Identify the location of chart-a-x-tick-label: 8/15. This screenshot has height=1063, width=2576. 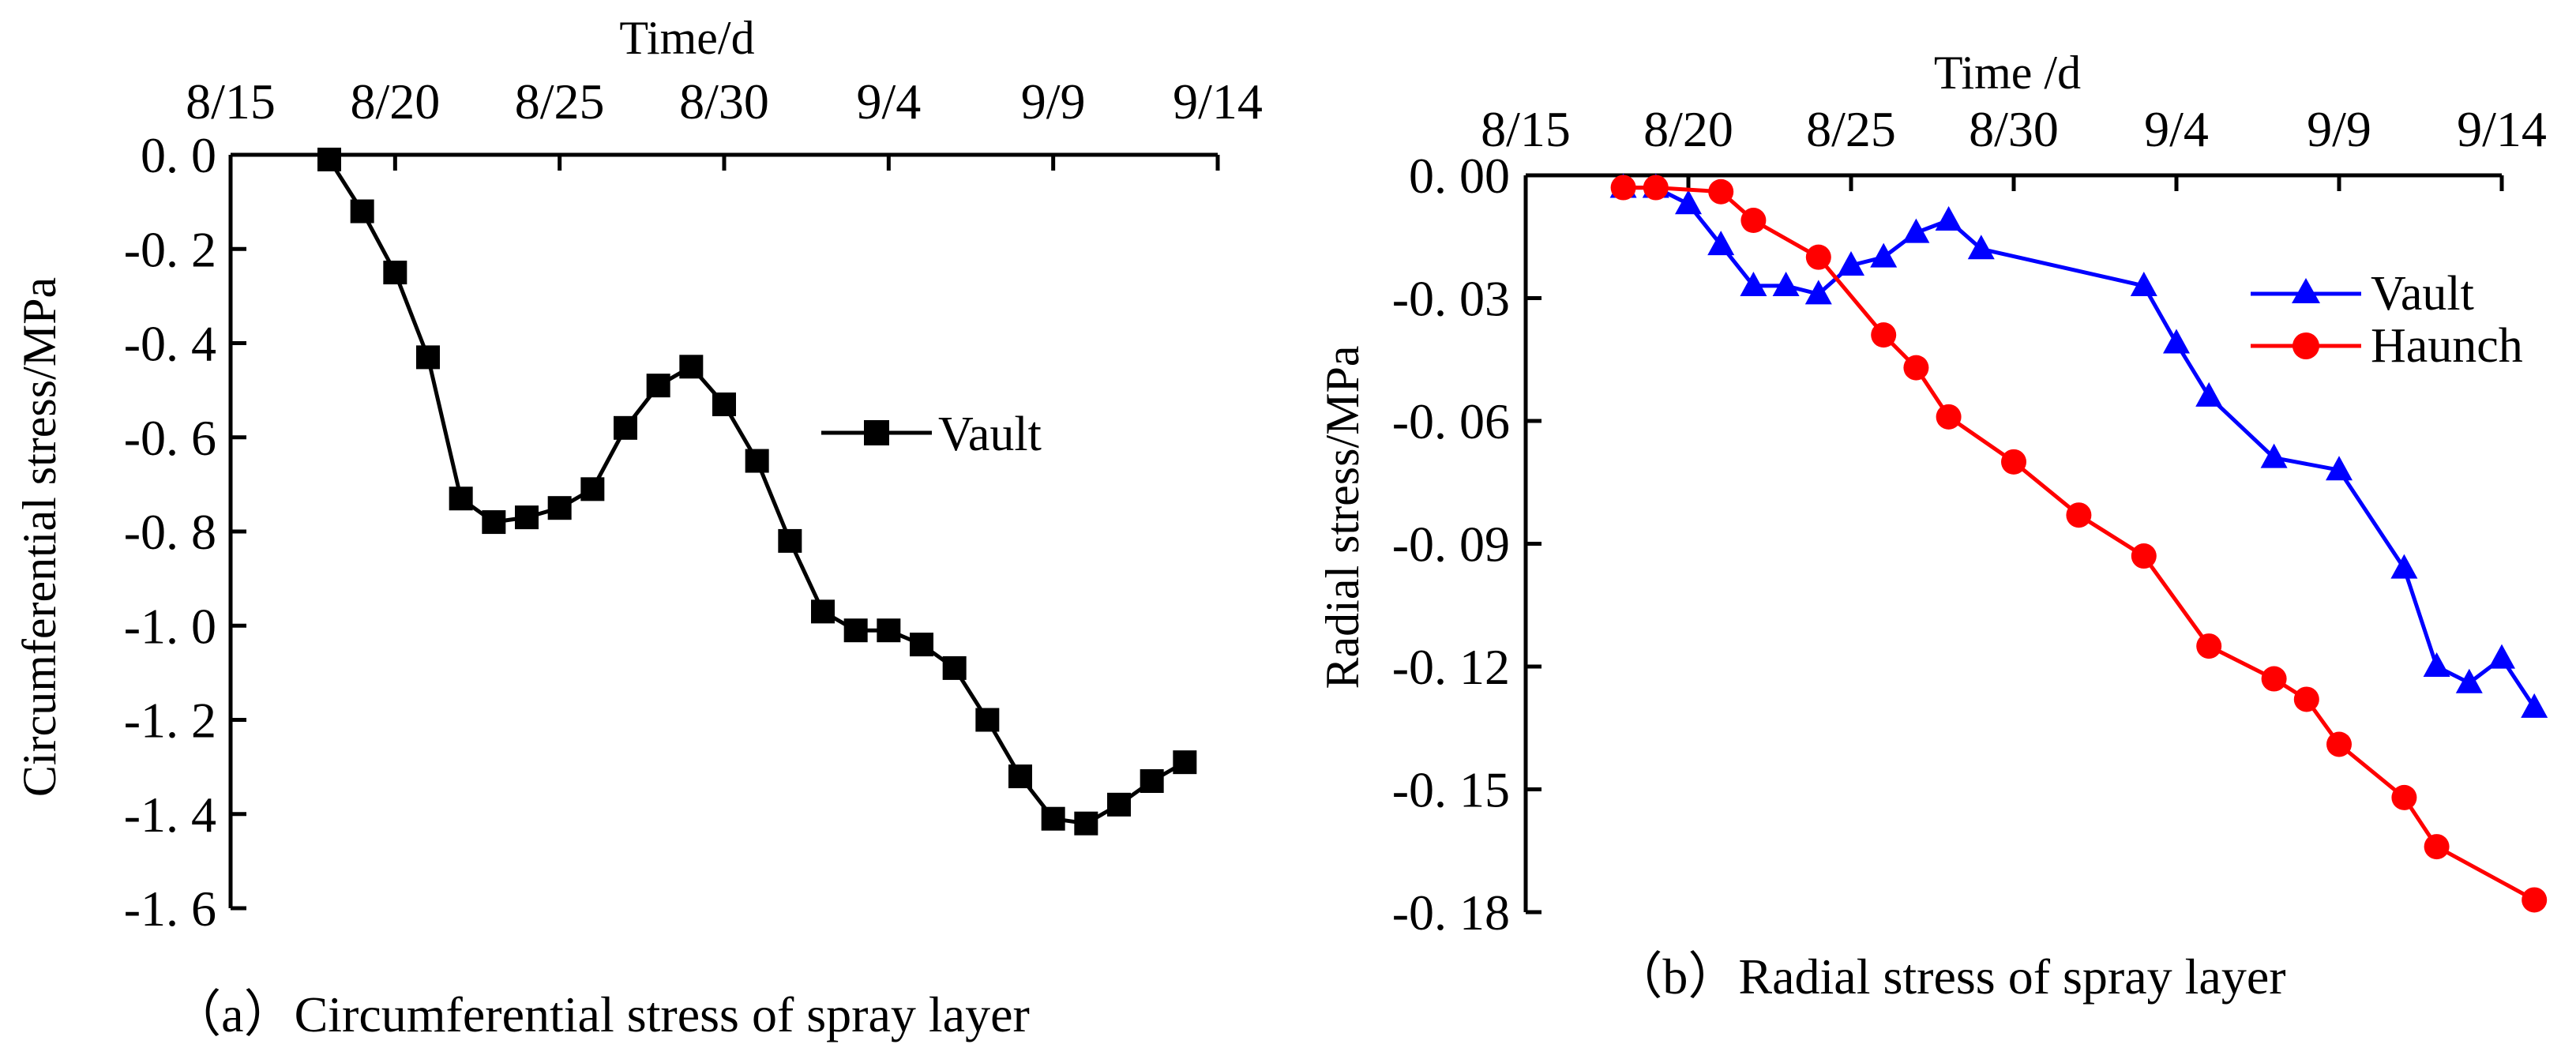
(231, 101).